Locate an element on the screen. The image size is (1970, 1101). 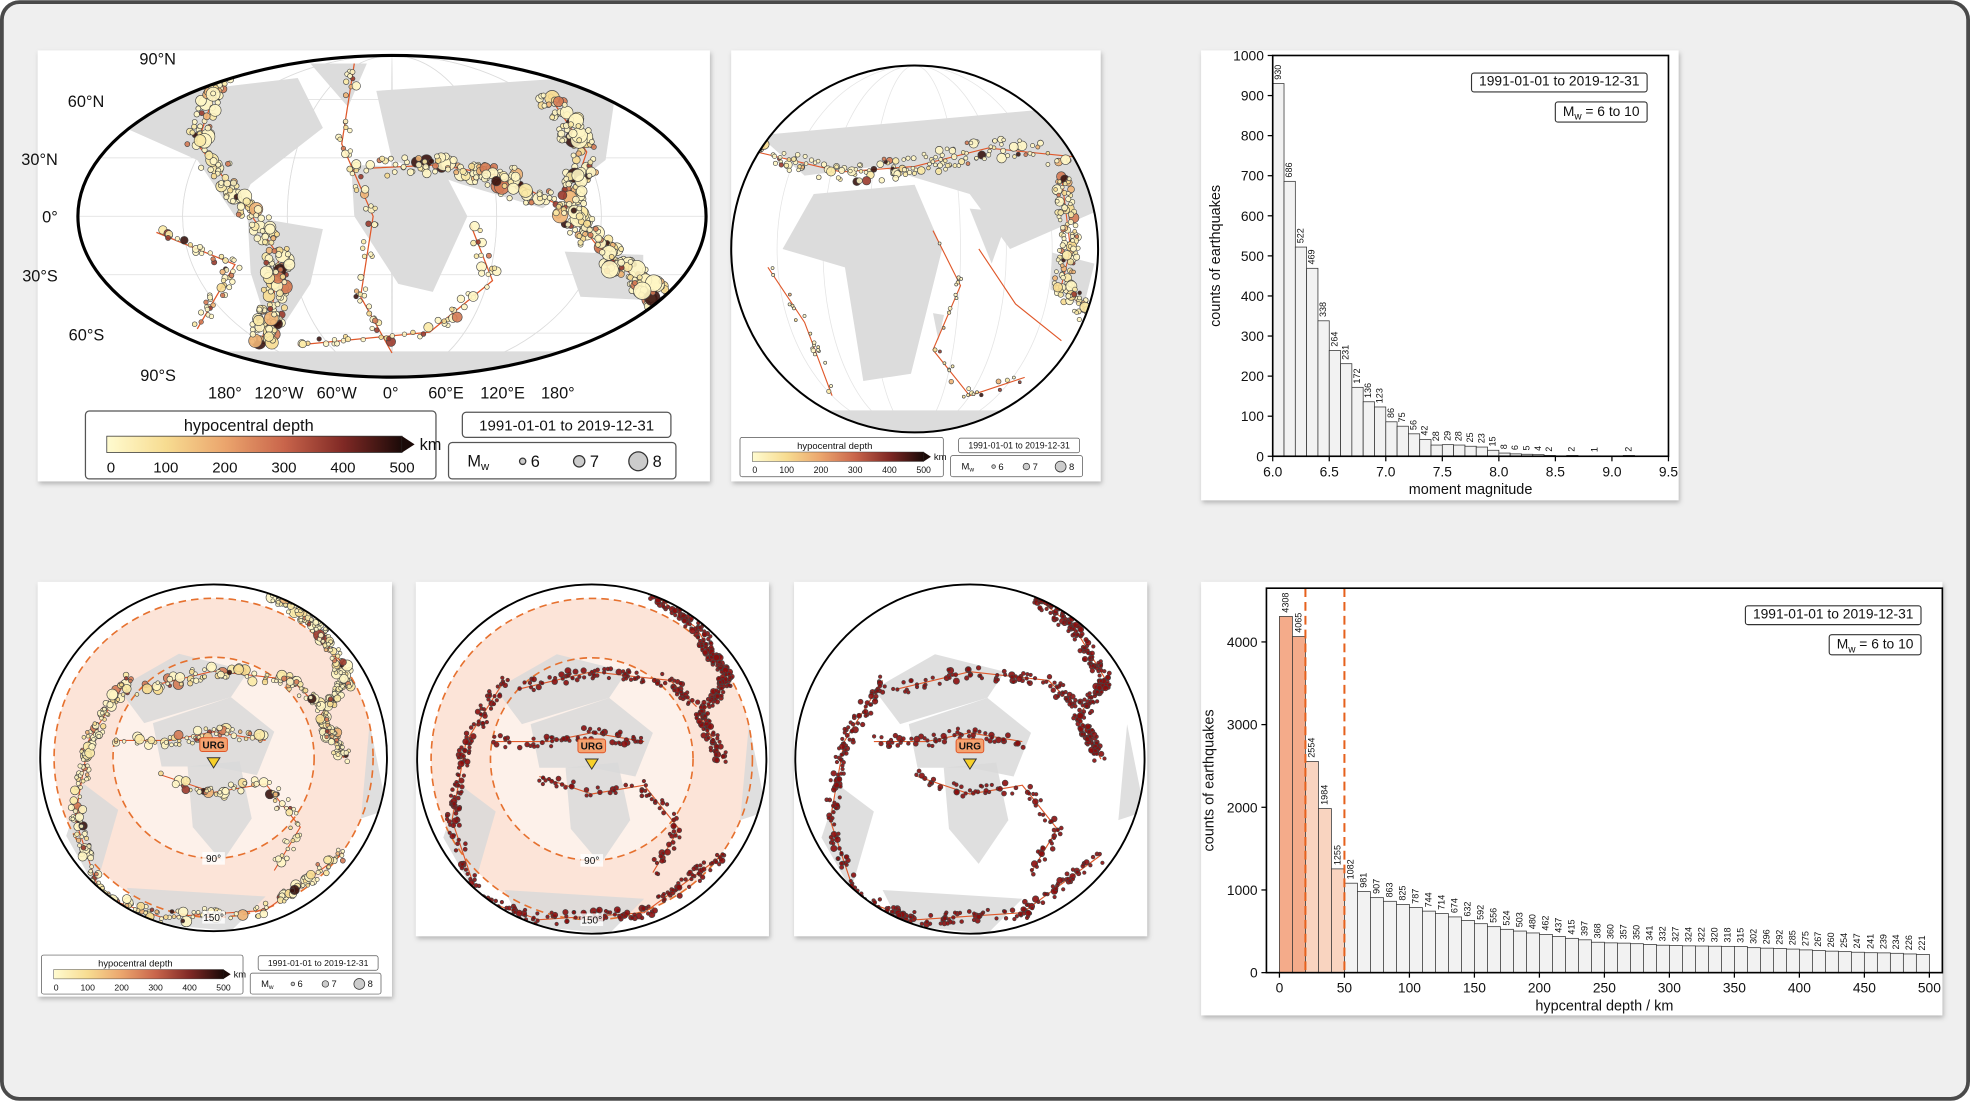
value-label: 320 is located at coordinates (1714, 934).